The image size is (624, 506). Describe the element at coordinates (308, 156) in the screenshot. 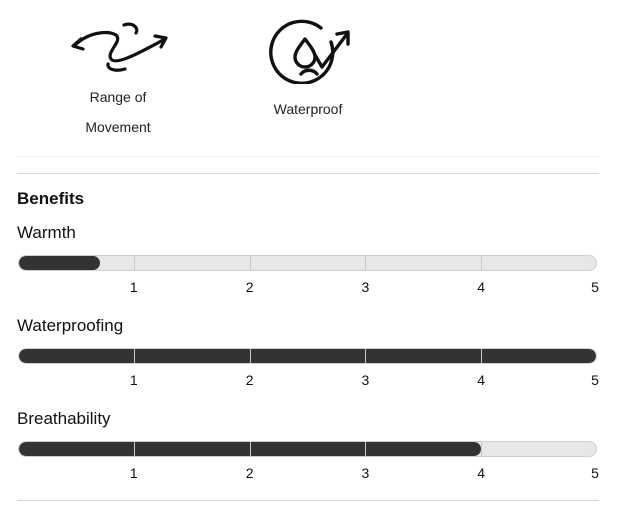

I see `divider-top-faint` at that location.